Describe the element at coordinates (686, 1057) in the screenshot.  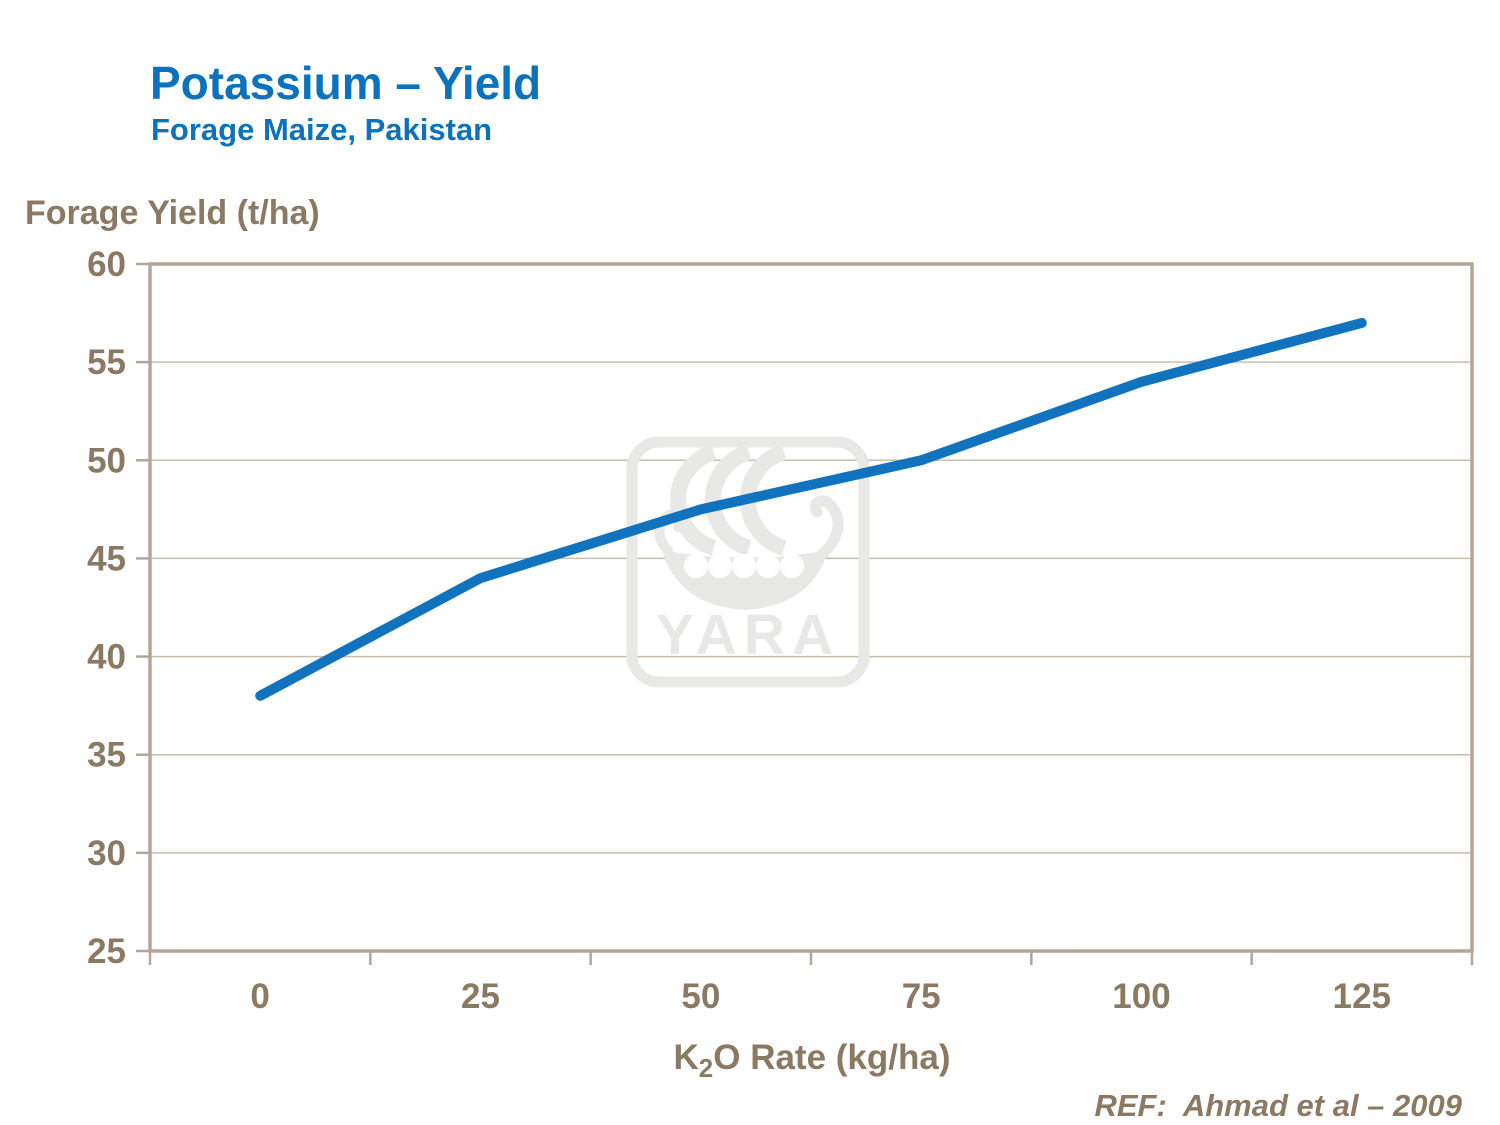
I see `x-axis-title-base: K` at that location.